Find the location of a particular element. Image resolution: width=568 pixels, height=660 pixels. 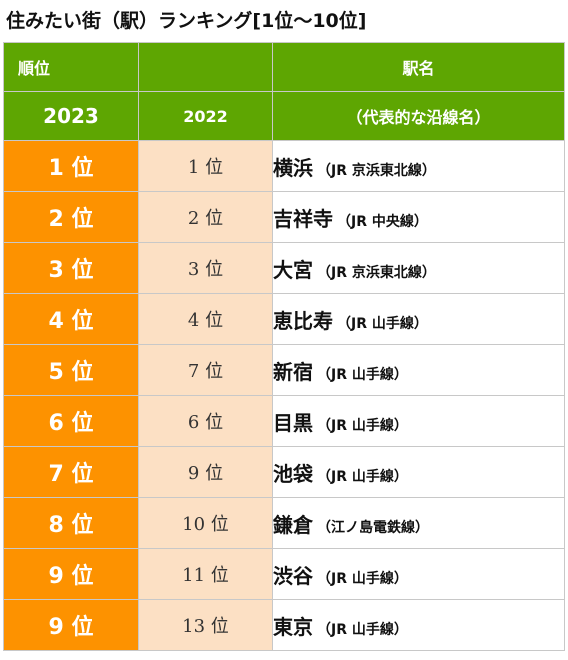

table-row: 4 位 4 位 恵比寿 （JR 山手線） is located at coordinates (284, 319).